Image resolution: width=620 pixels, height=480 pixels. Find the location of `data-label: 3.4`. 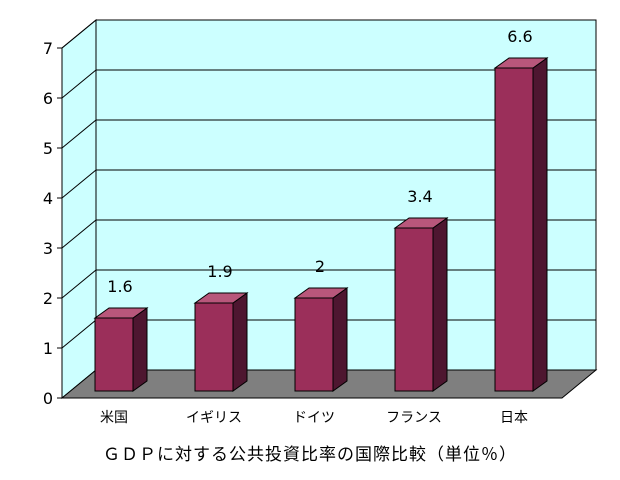

data-label: 3.4 is located at coordinates (419, 196).